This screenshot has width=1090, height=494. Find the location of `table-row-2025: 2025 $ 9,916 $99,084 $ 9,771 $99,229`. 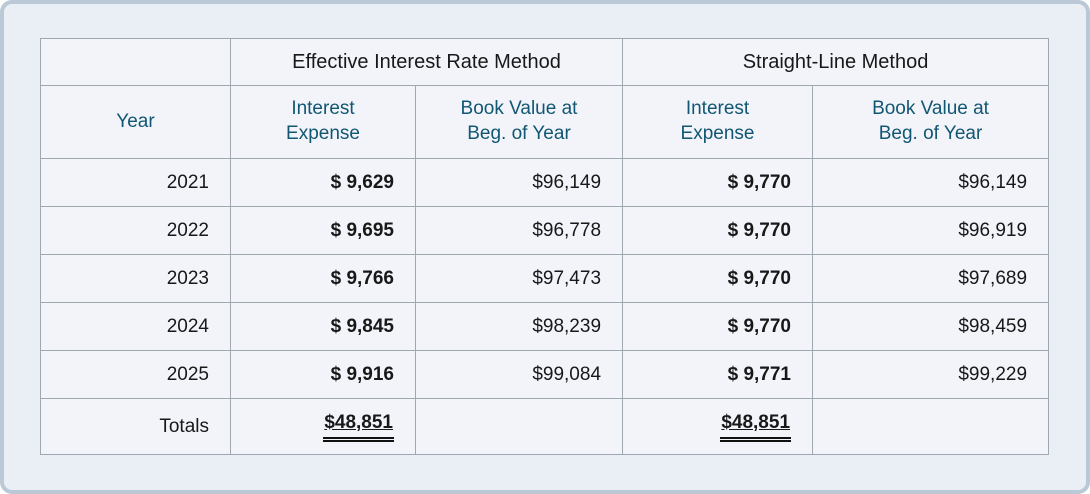

table-row-2025: 2025 $ 9,916 $99,084 $ 9,771 $99,229 is located at coordinates (545, 374).